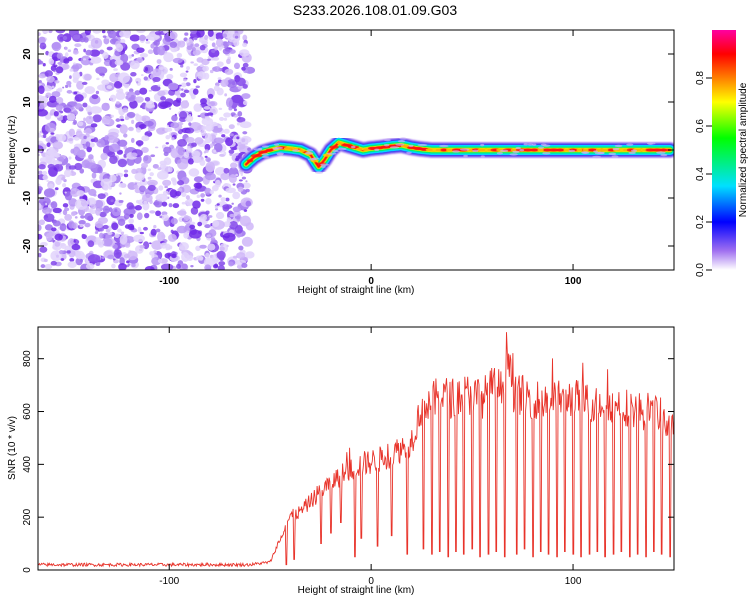  What do you see at coordinates (700, 270) in the screenshot?
I see `colorbar-tick-label: 0.0` at bounding box center [700, 270].